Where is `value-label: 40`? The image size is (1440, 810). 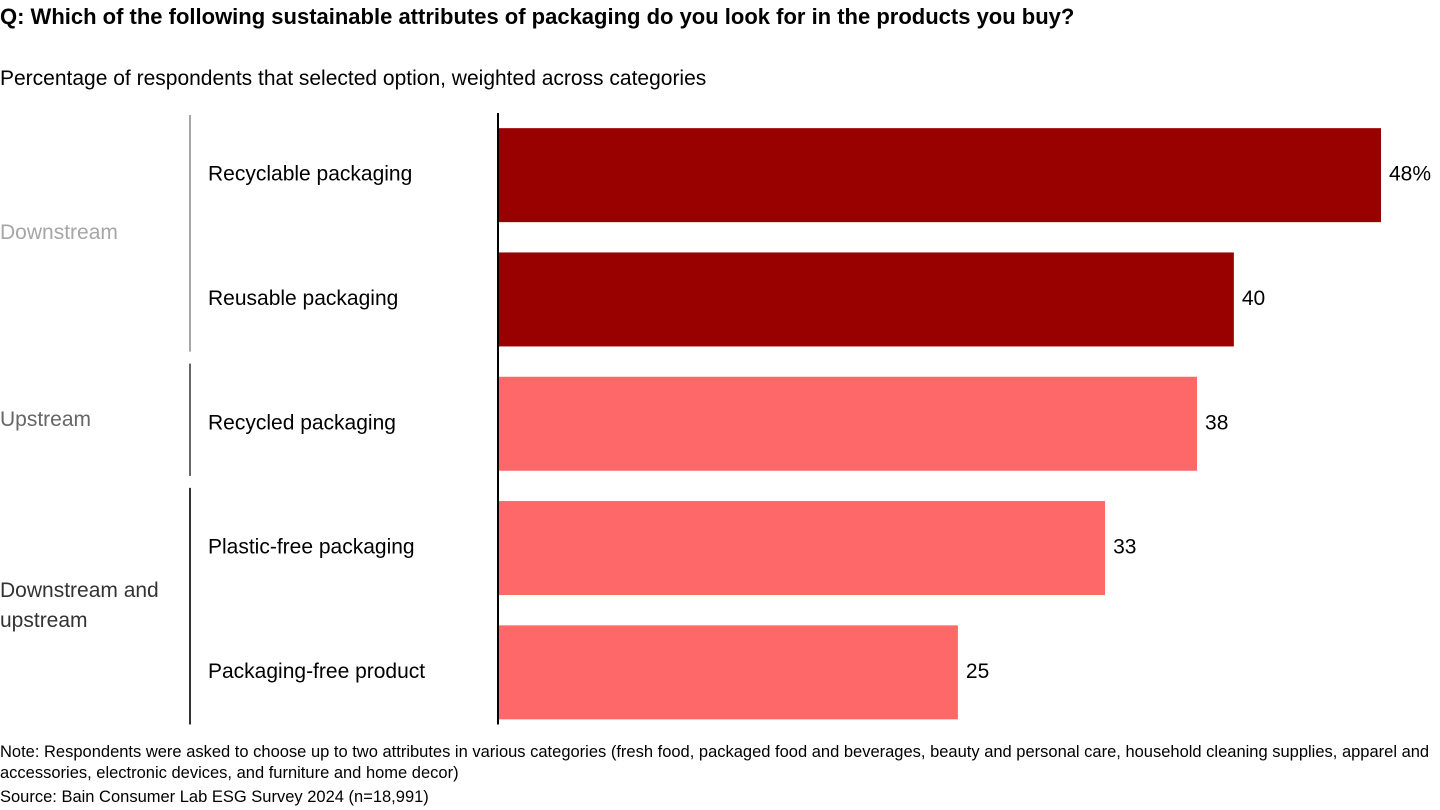 value-label: 40 is located at coordinates (1253, 298).